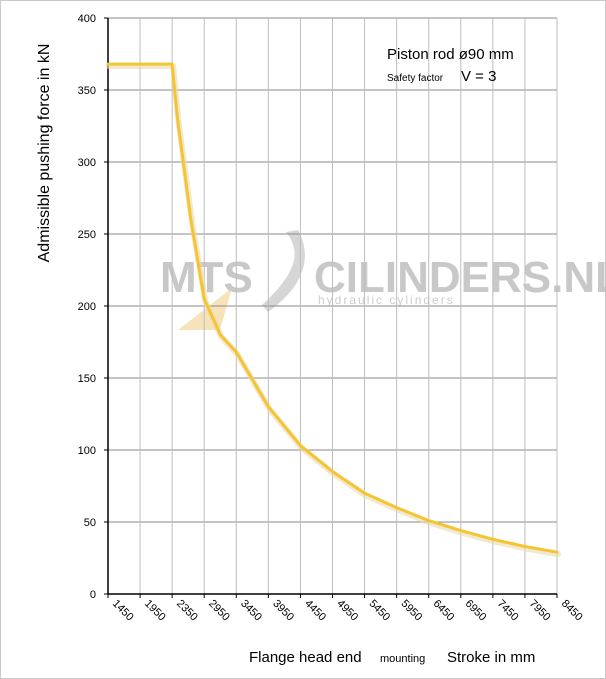  What do you see at coordinates (87, 235) in the screenshot?
I see `y-tick-label: 250` at bounding box center [87, 235].